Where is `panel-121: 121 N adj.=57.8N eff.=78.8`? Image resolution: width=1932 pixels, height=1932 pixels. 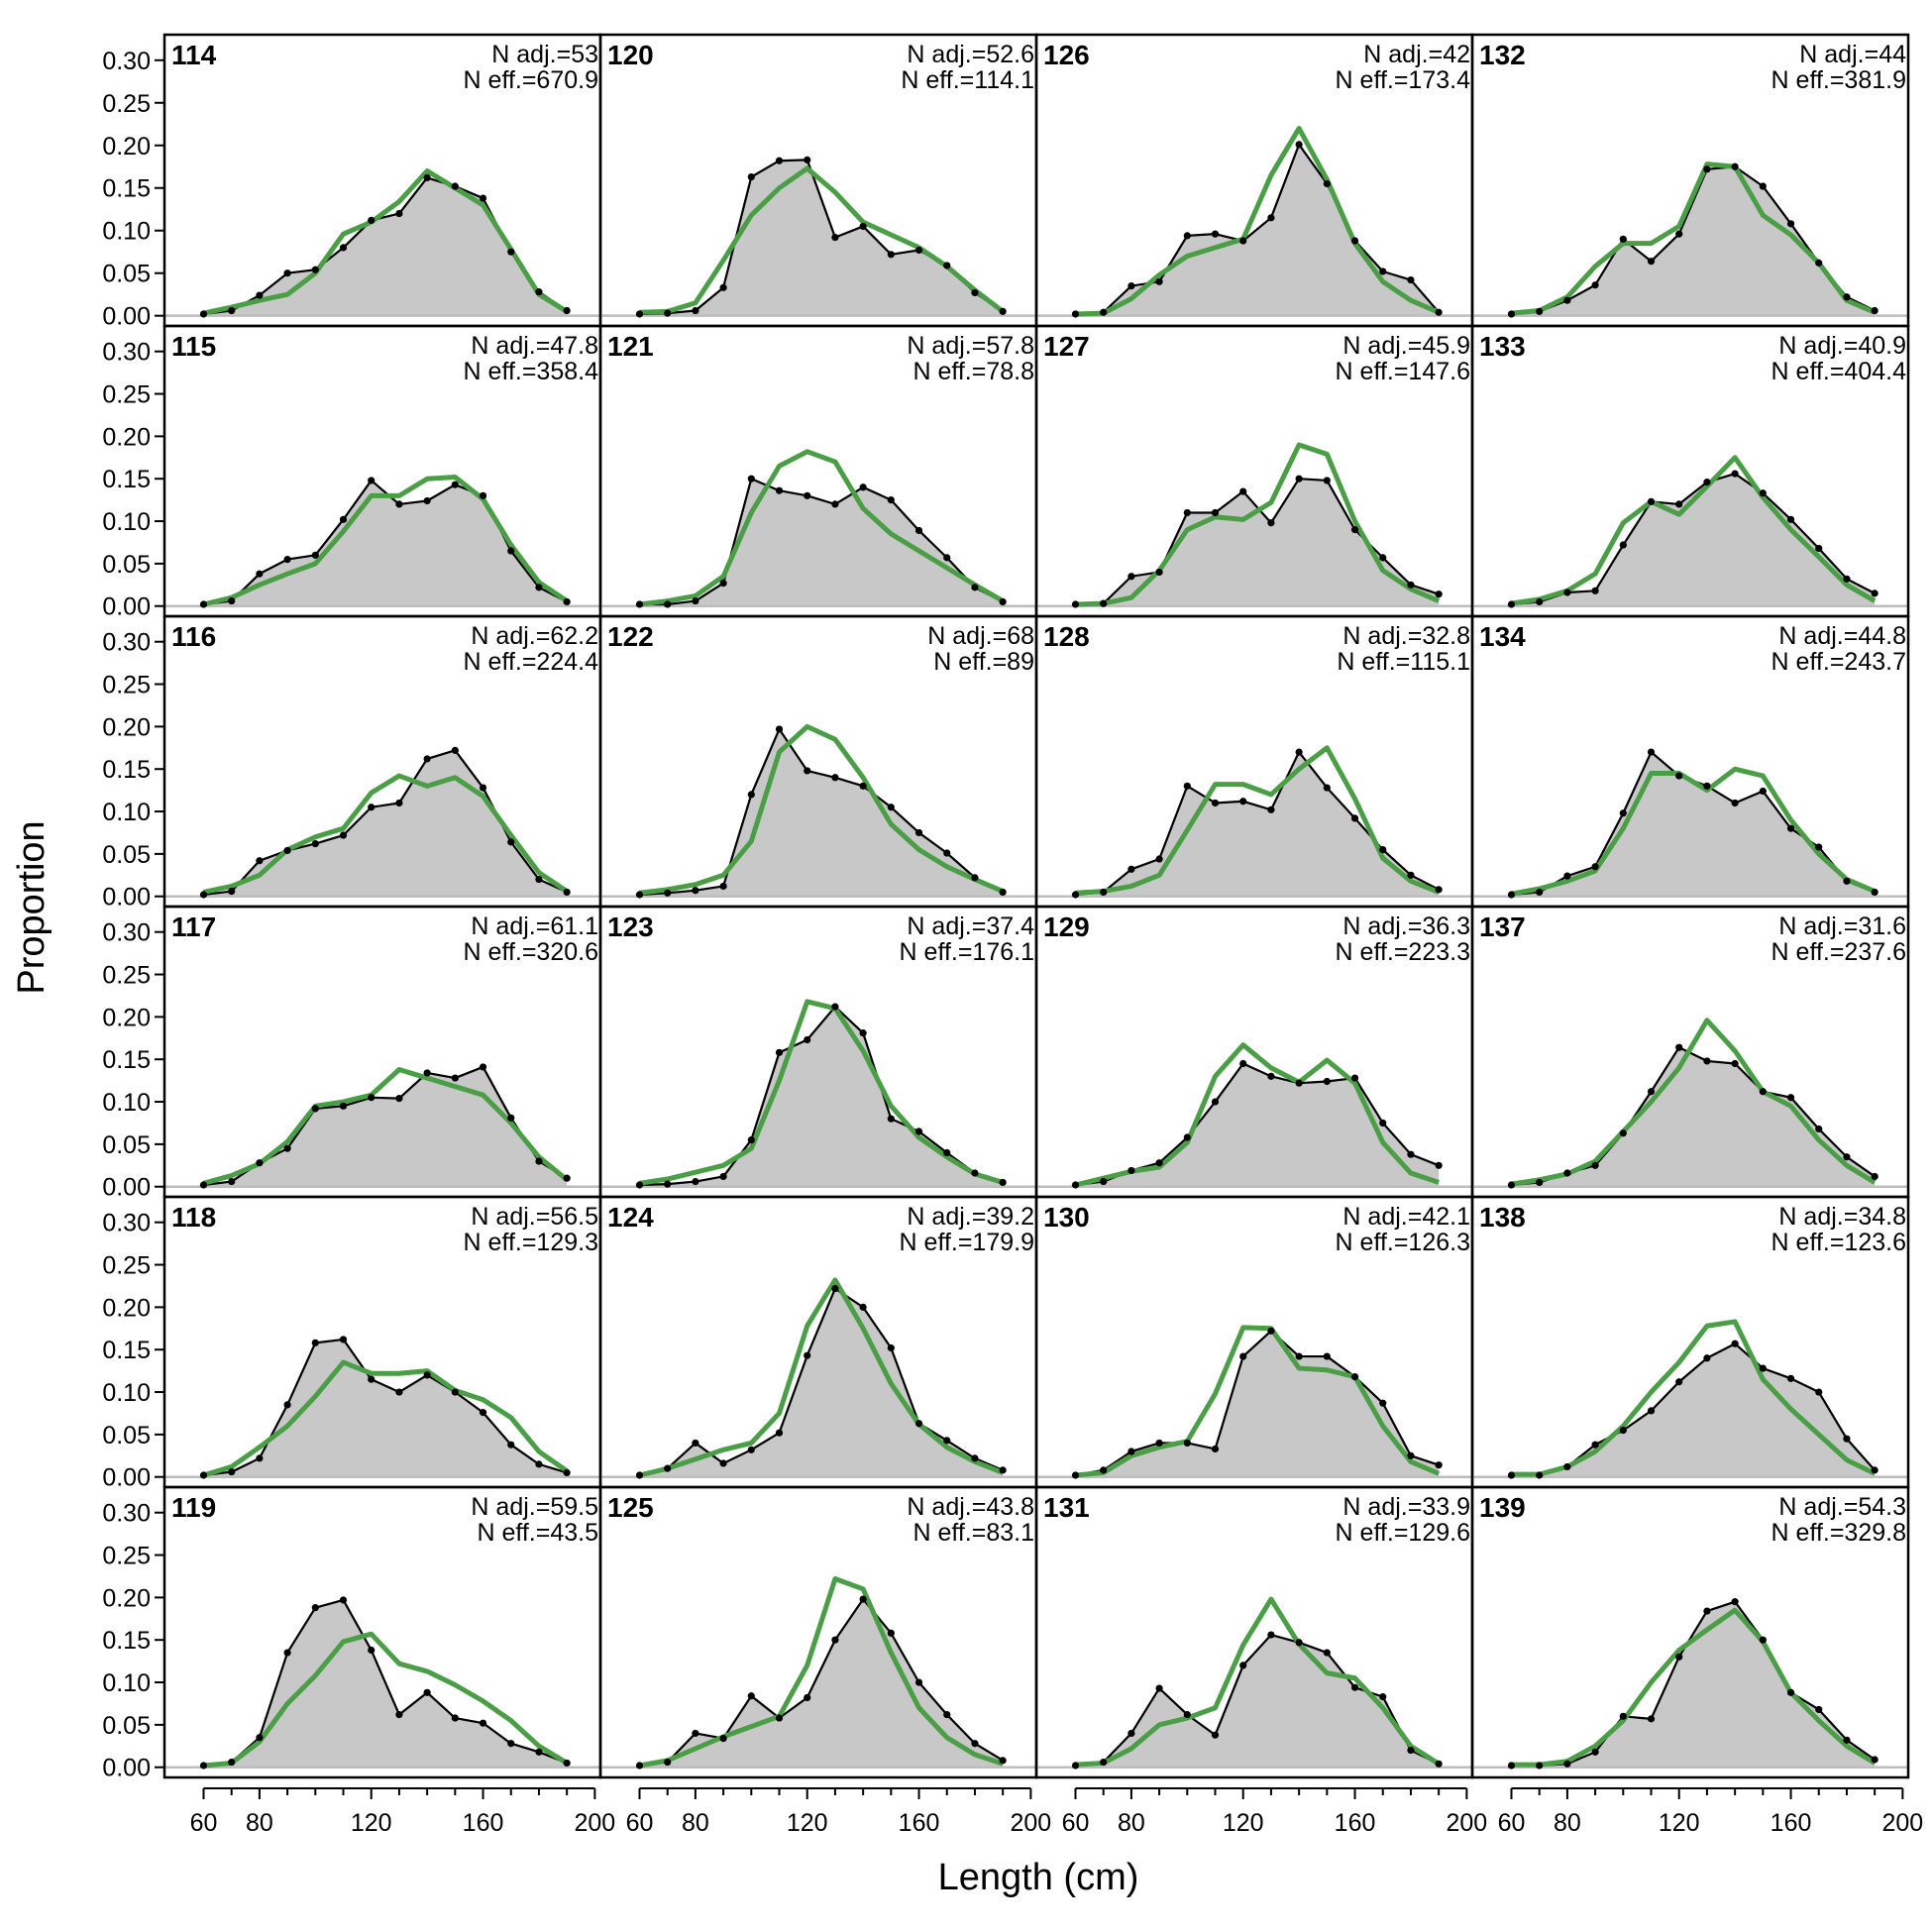 panel-121: 121 N adj.=57.8N eff.=78.8 is located at coordinates (818, 471).